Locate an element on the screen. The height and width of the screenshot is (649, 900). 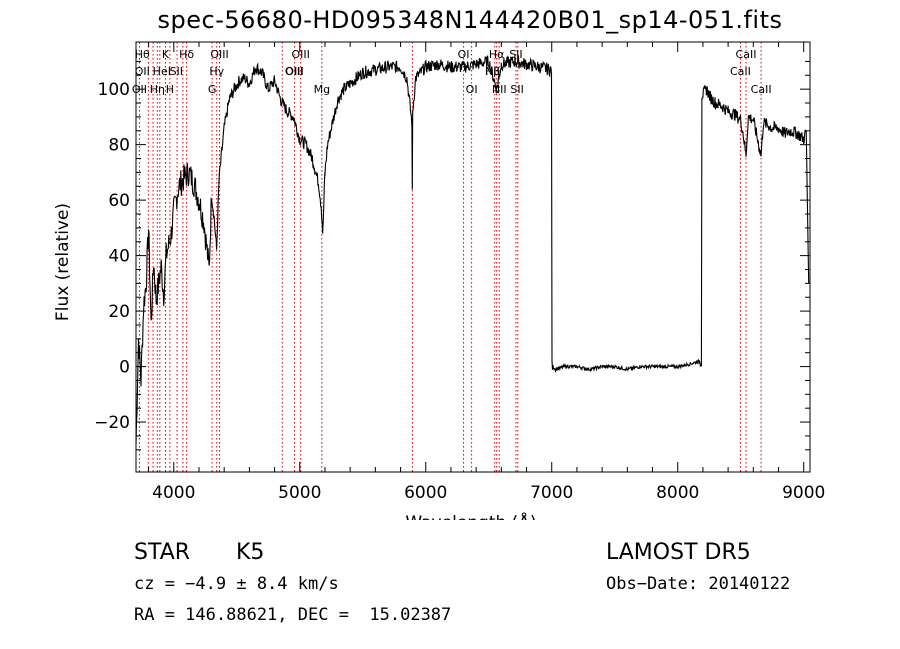
x-tick-label-9000: 9000 is located at coordinates (803, 493).